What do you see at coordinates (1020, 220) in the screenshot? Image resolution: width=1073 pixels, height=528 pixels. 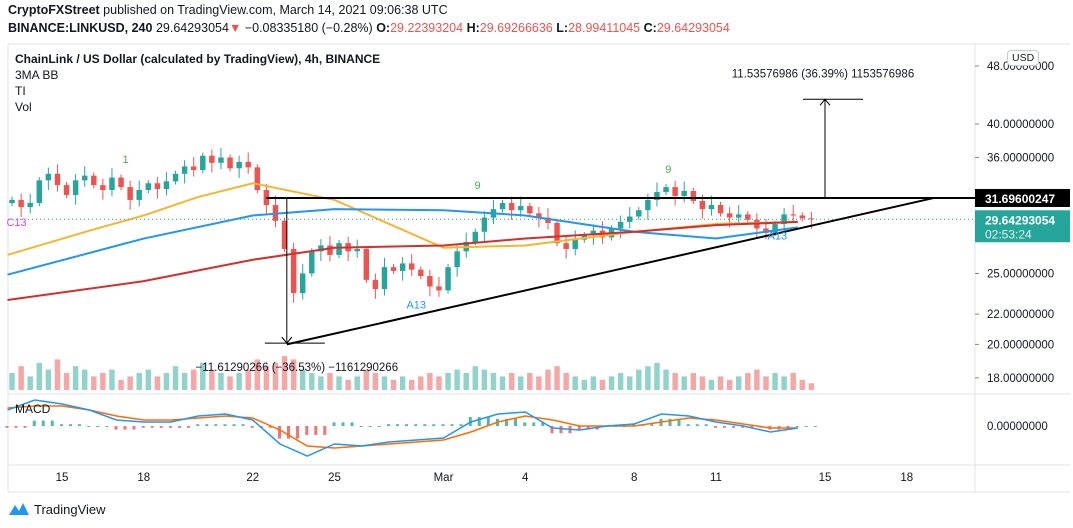 I see `last-price-label: 29.64293054` at bounding box center [1020, 220].